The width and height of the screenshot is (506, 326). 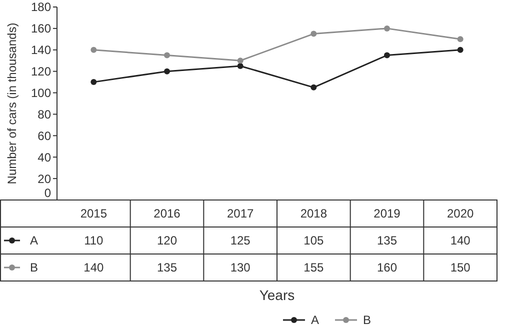 What do you see at coordinates (41, 7) in the screenshot?
I see `y-tick-label: 180` at bounding box center [41, 7].